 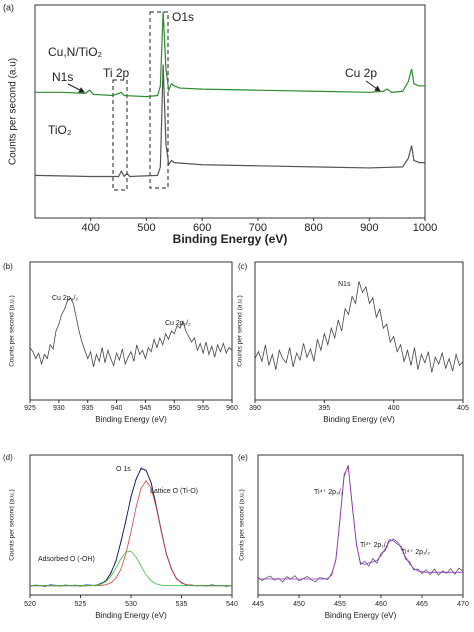 I want to click on x-tick-label: 405, so click(x=463, y=408).